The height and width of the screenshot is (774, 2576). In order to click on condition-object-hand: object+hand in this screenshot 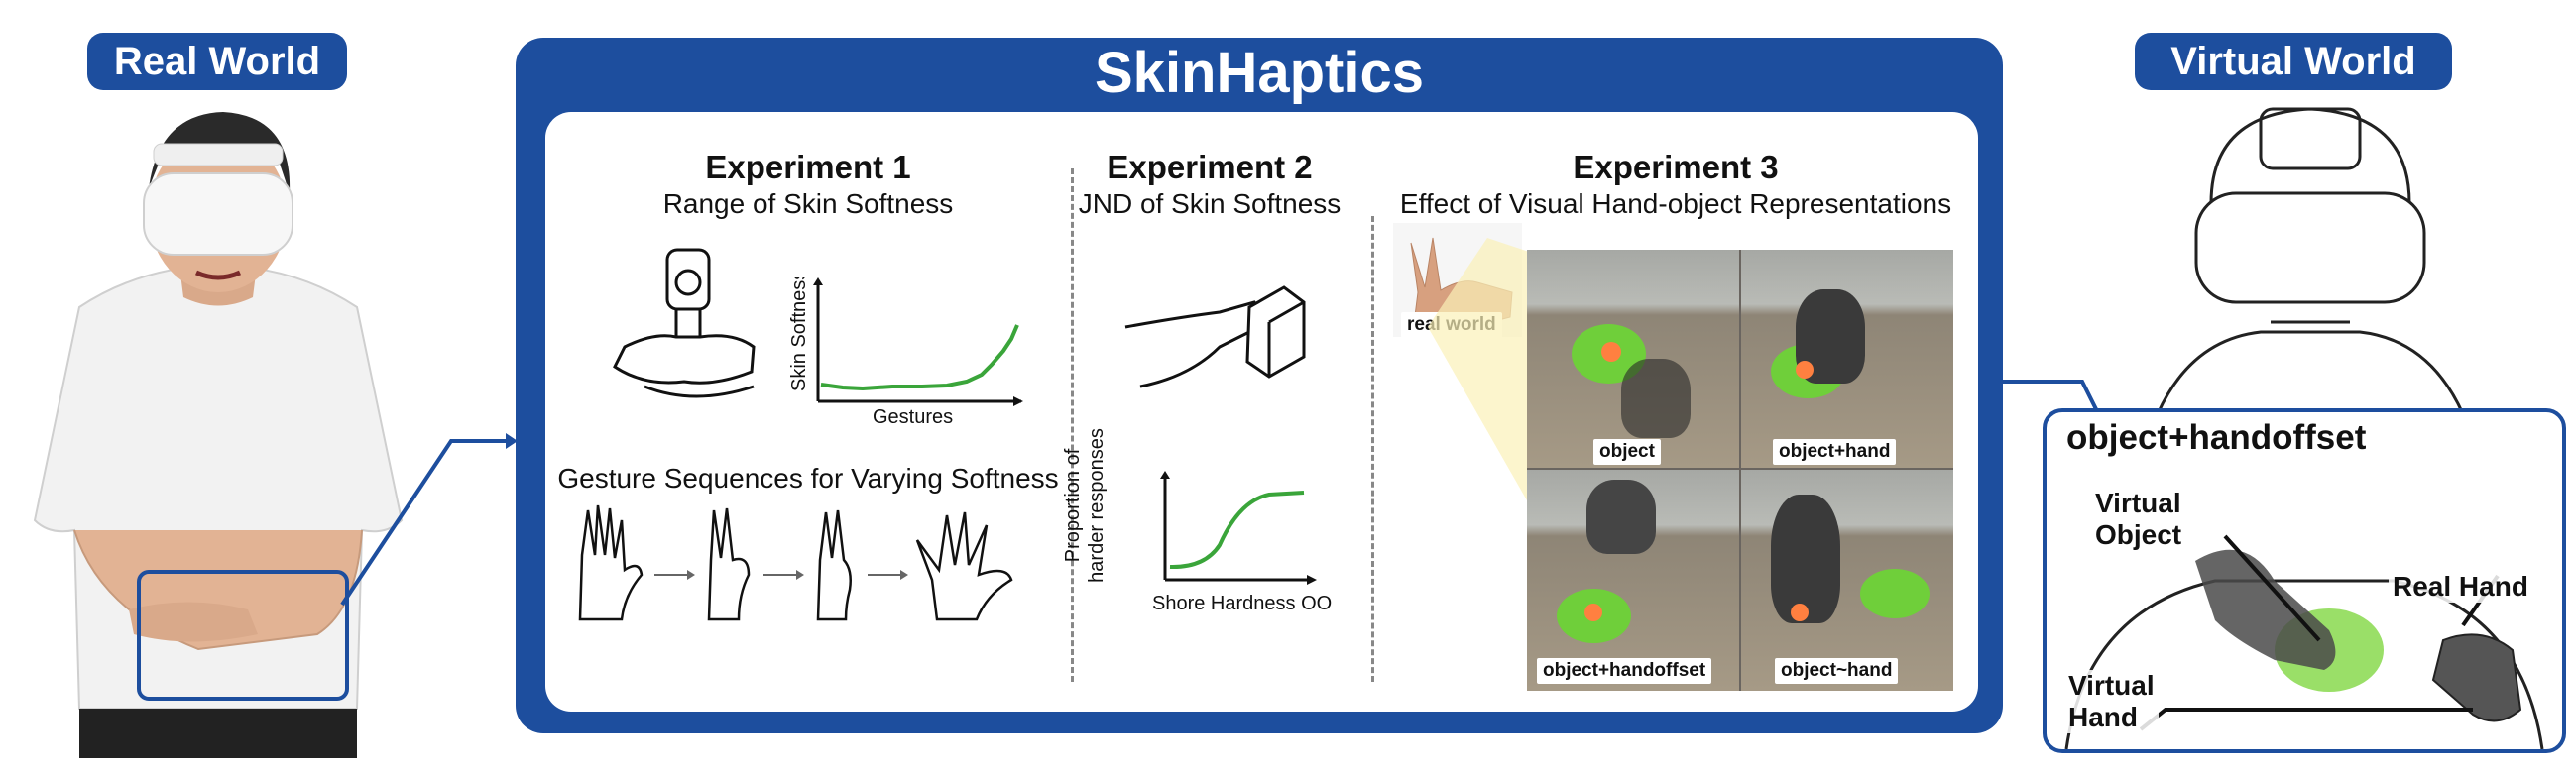, I will do `click(1835, 452)`.